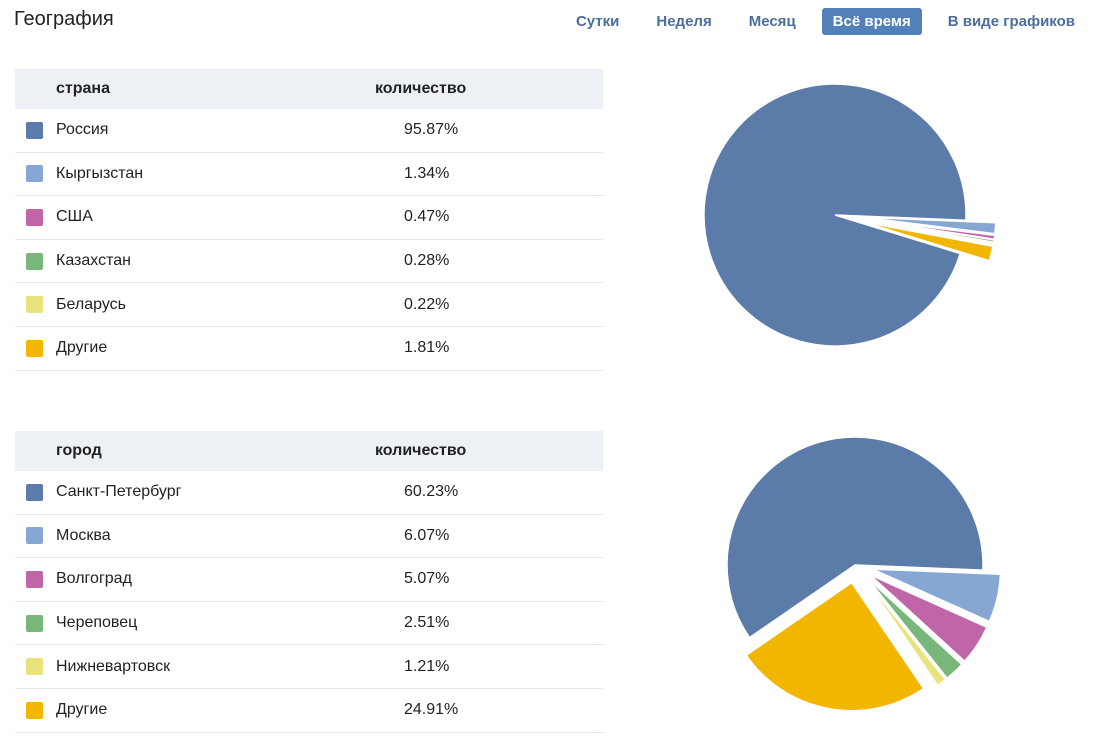 This screenshot has height=742, width=1100. What do you see at coordinates (427, 535) in the screenshot?
I see `row-value: 6.07%` at bounding box center [427, 535].